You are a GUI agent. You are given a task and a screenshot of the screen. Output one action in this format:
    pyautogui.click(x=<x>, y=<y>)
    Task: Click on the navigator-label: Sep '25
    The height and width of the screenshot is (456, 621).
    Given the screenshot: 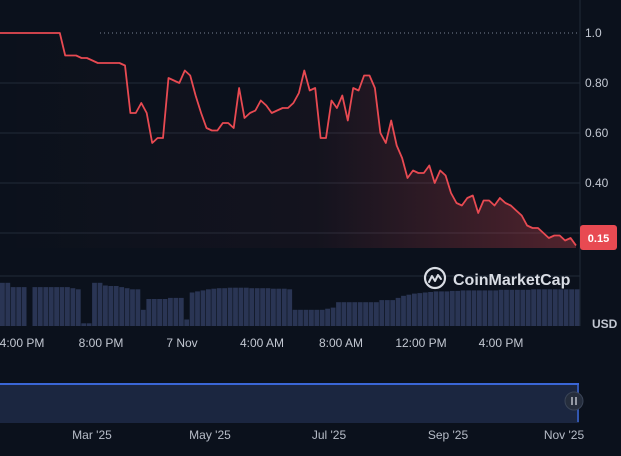 What is the action you would take?
    pyautogui.click(x=448, y=435)
    